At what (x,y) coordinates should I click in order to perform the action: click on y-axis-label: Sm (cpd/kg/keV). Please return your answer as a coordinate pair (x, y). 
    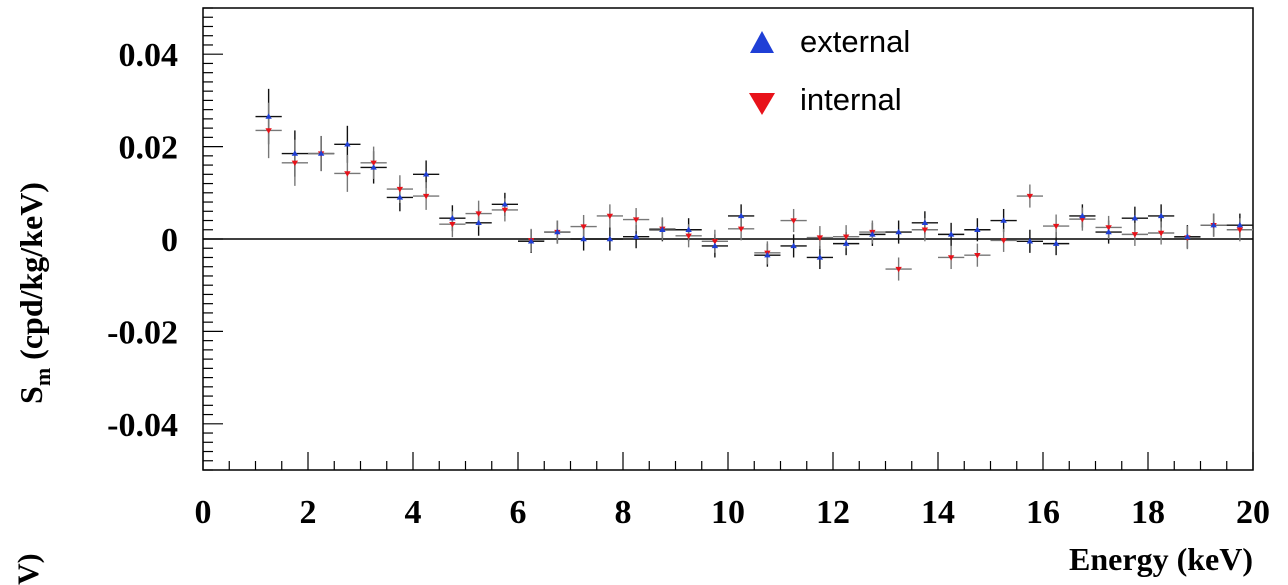
    Looking at the image, I should click on (34, 293).